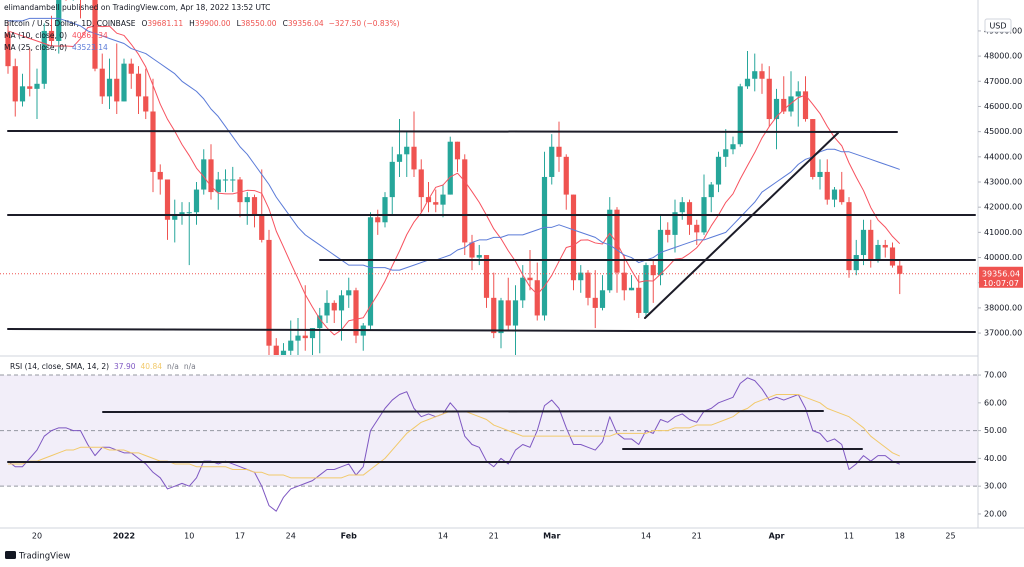  I want to click on readout-value: 39681.11, so click(165, 23).